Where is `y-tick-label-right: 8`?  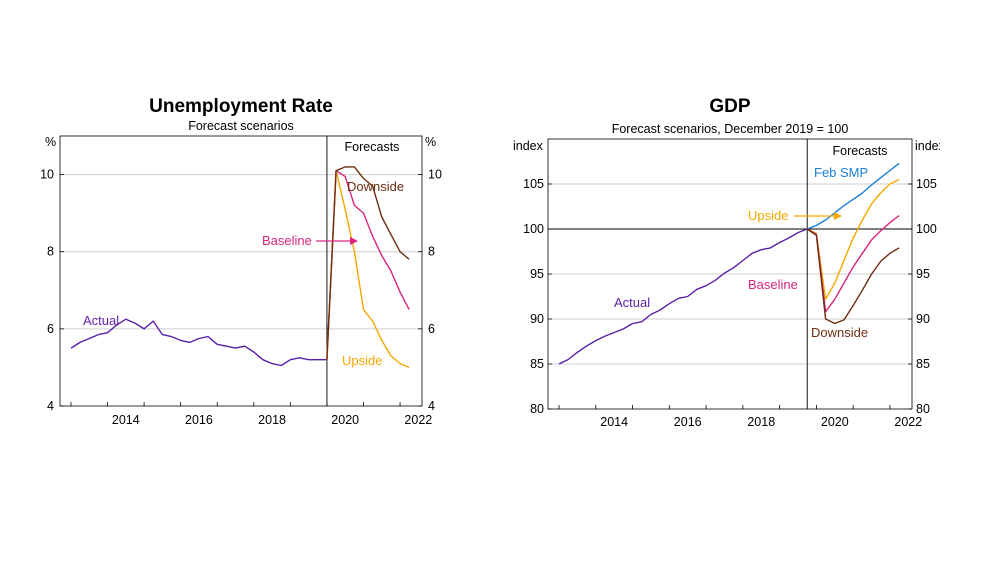
y-tick-label-right: 8 is located at coordinates (431, 252).